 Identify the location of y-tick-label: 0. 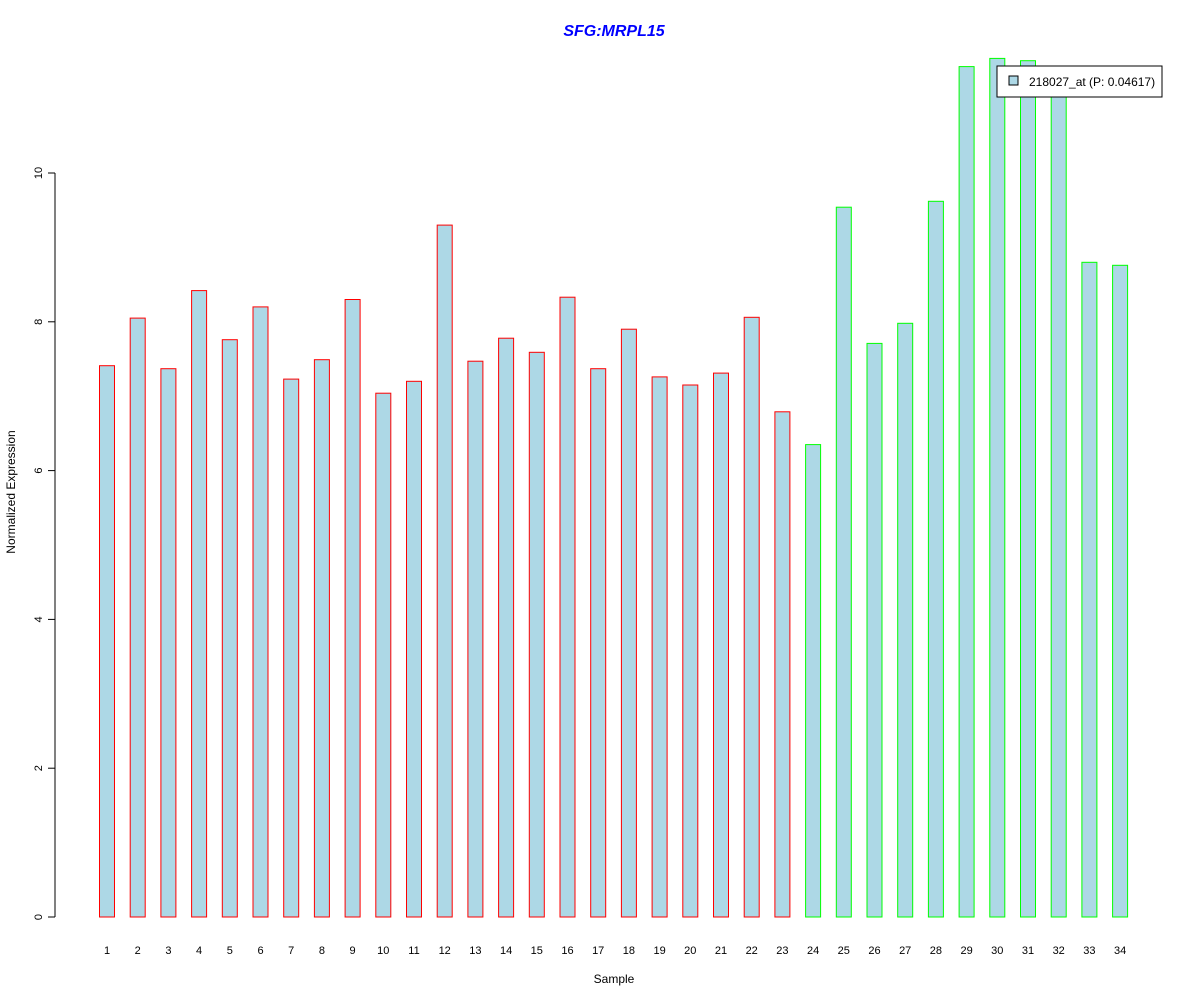
(39, 917).